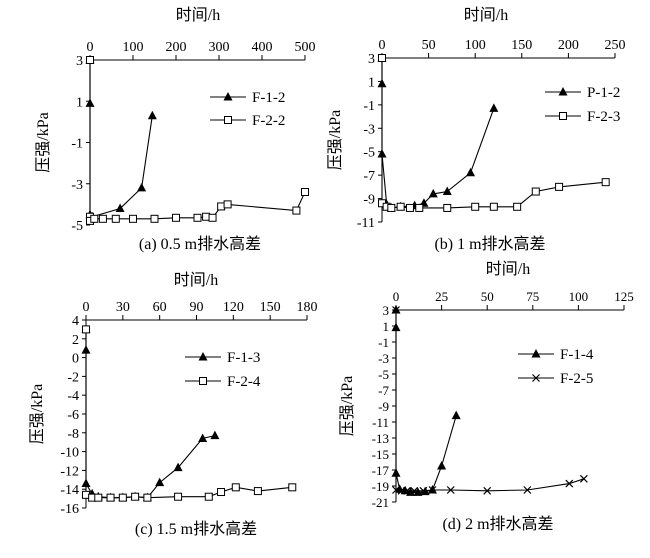  What do you see at coordinates (556, 355) in the screenshot?
I see `legend-entry: F-1-4` at bounding box center [556, 355].